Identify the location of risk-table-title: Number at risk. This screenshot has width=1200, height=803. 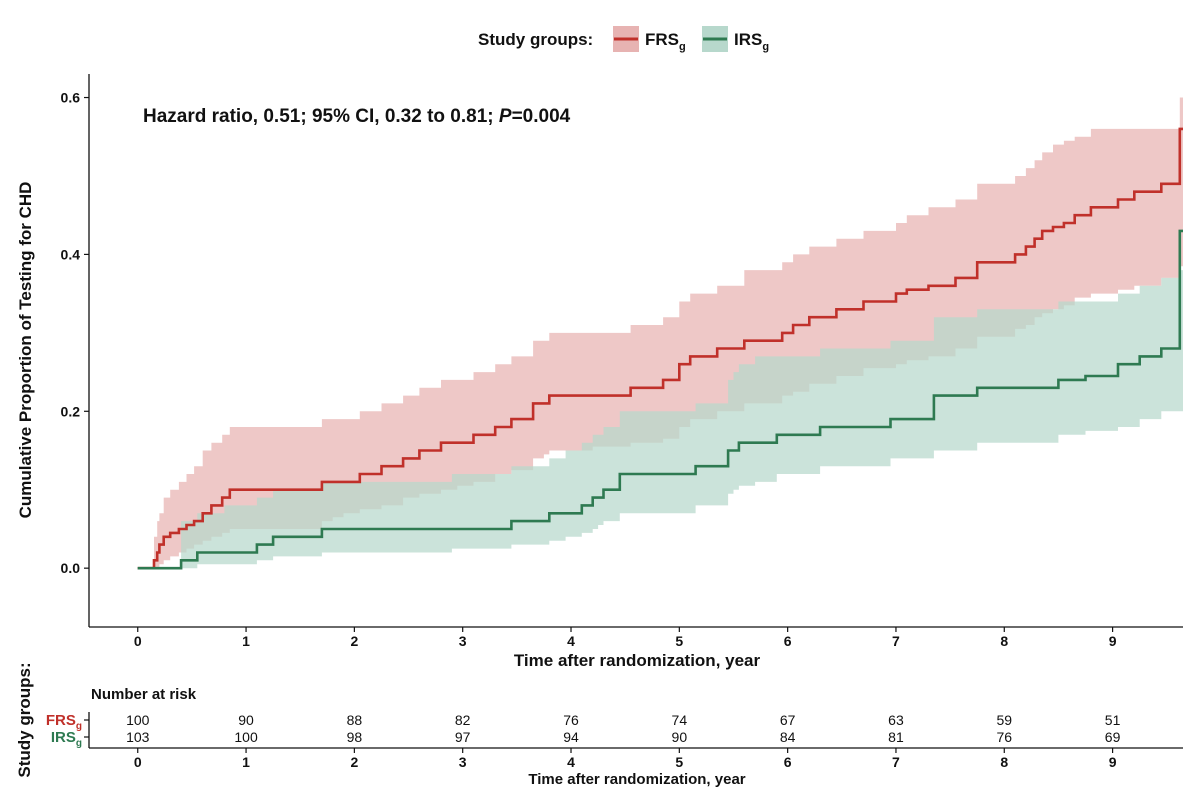
(144, 694).